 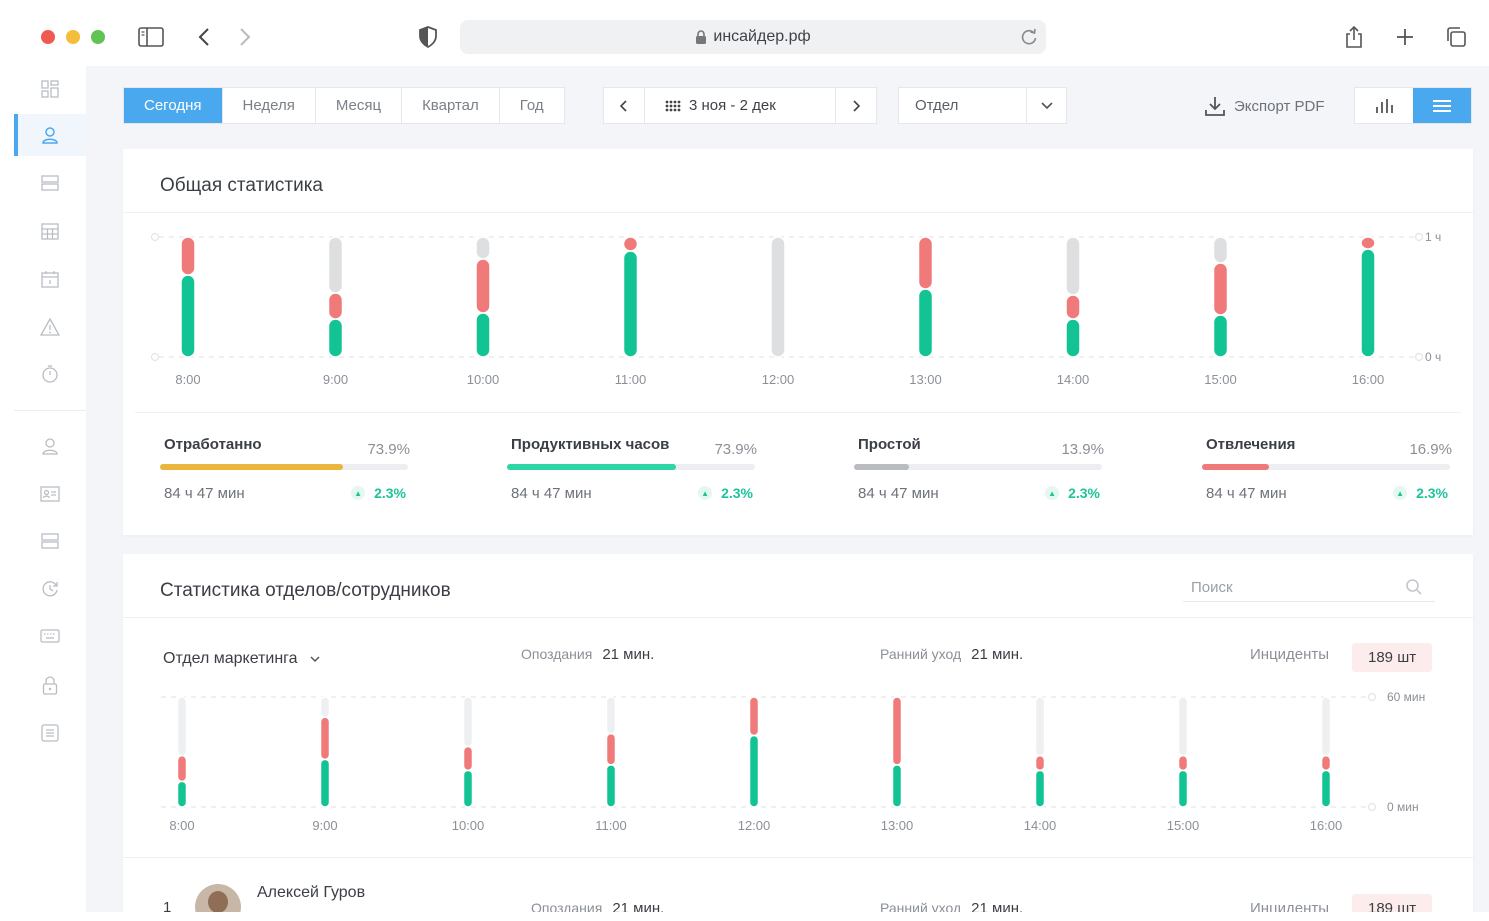 What do you see at coordinates (732, 105) in the screenshot?
I see `date-range-text: 3 ноя - 2 дек` at bounding box center [732, 105].